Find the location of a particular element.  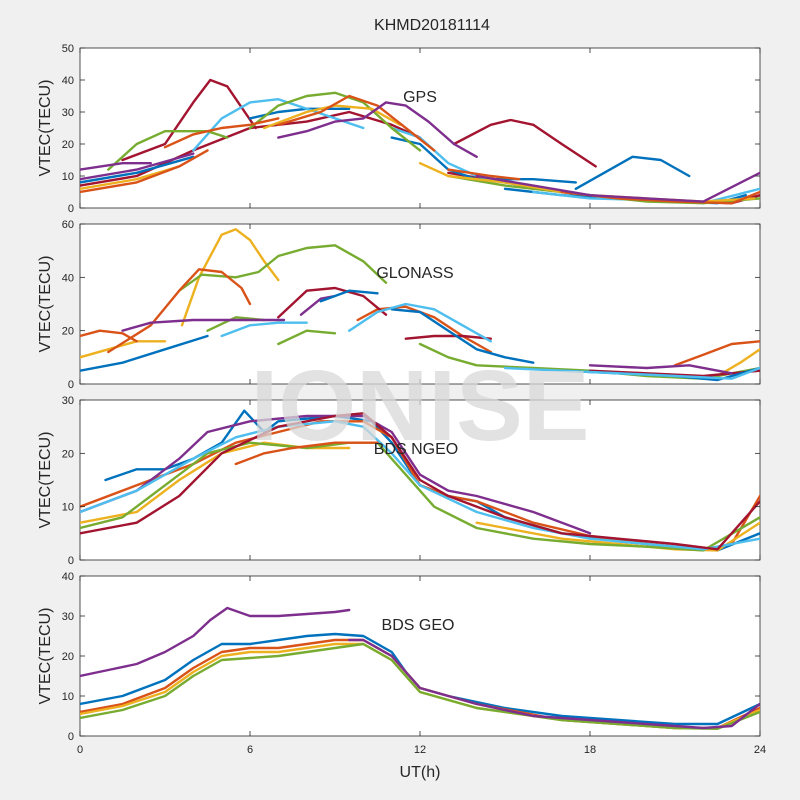

y-tick-label: 60 is located at coordinates (68, 225).